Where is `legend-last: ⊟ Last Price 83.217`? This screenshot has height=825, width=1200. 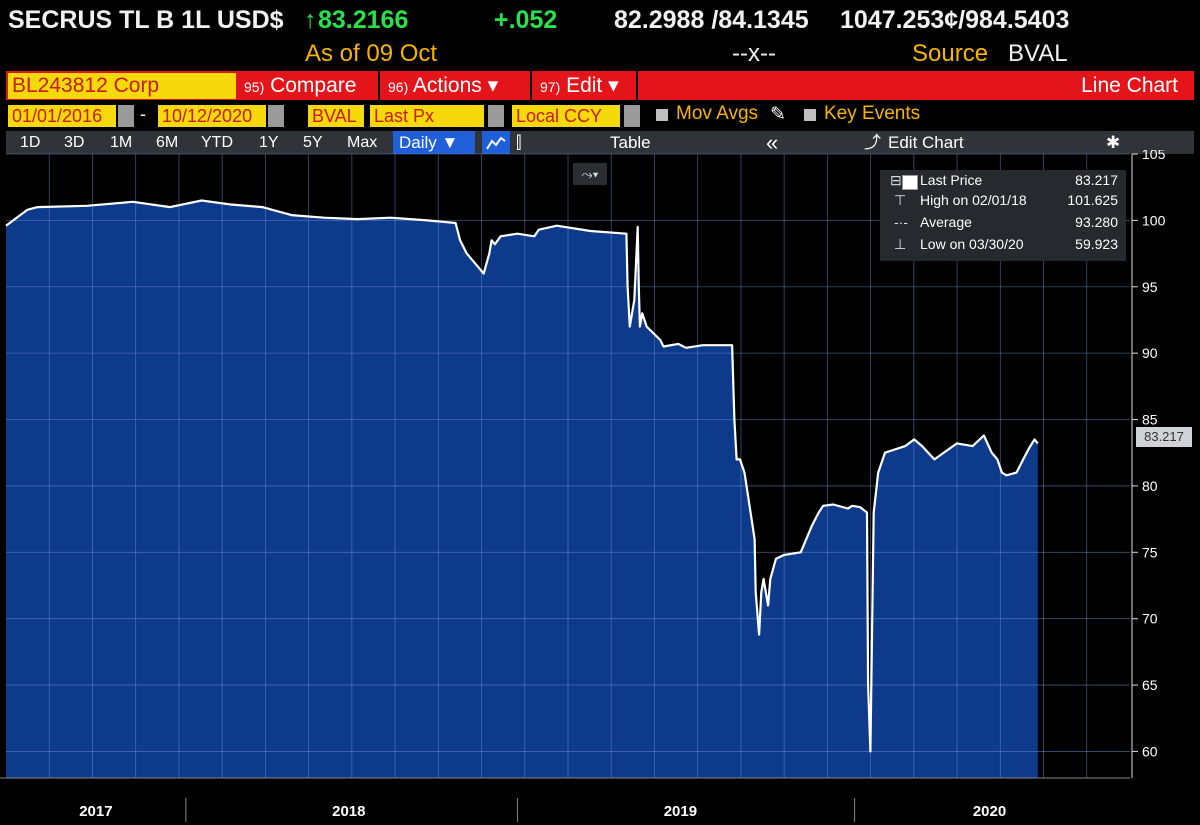
legend-last: ⊟ Last Price 83.217 is located at coordinates (1003, 182).